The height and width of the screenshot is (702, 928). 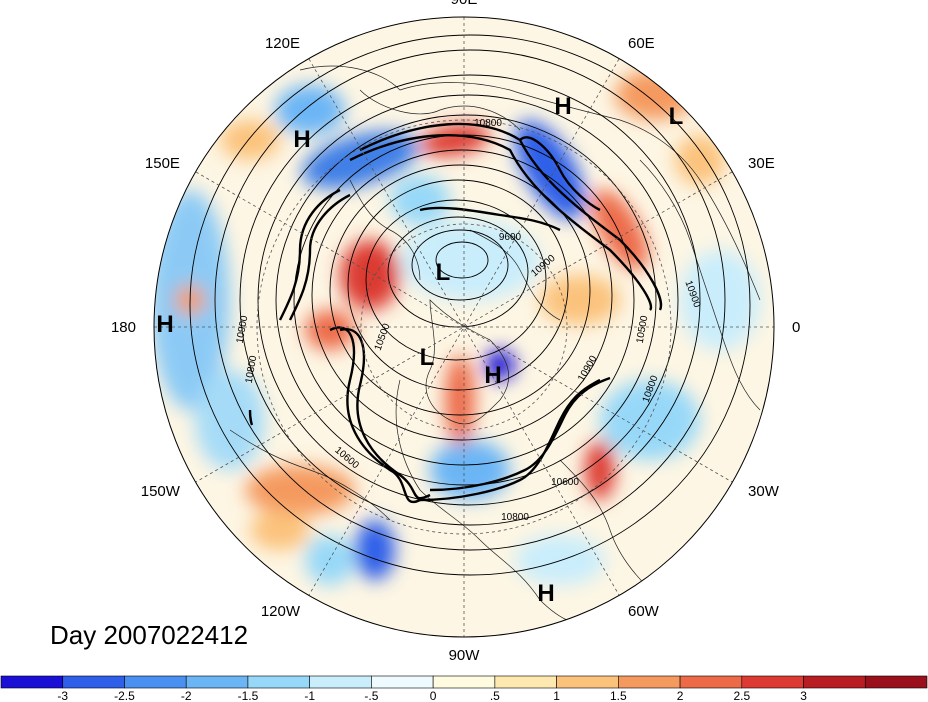 I want to click on pressure-center-high-60w: H, so click(x=545, y=593).